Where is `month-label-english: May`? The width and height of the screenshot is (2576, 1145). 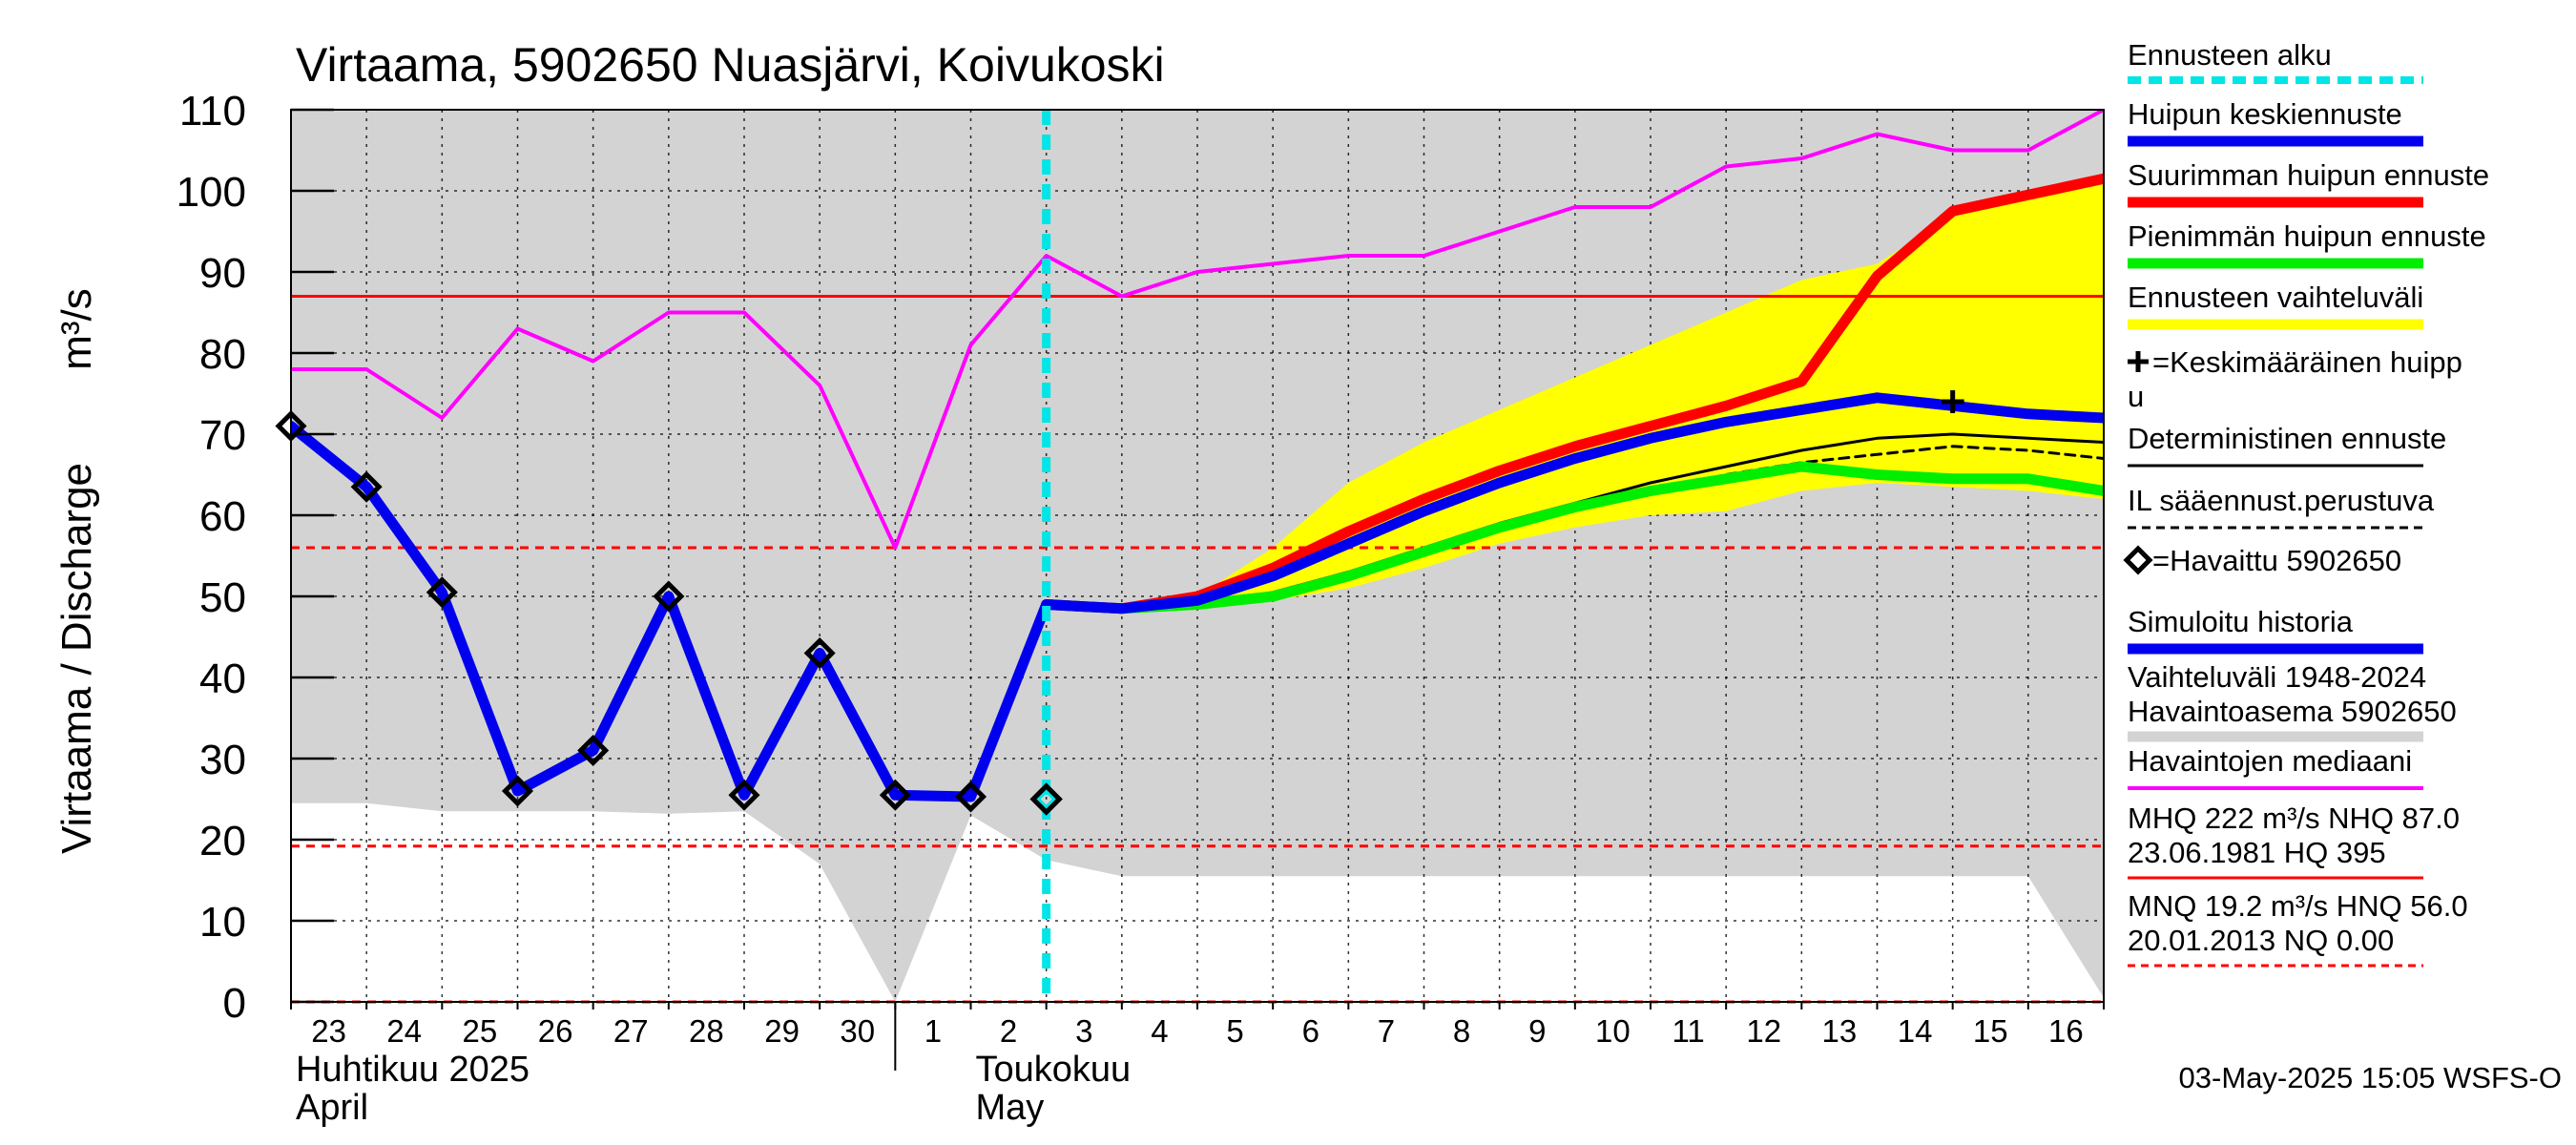 month-label-english: May is located at coordinates (1010, 1108).